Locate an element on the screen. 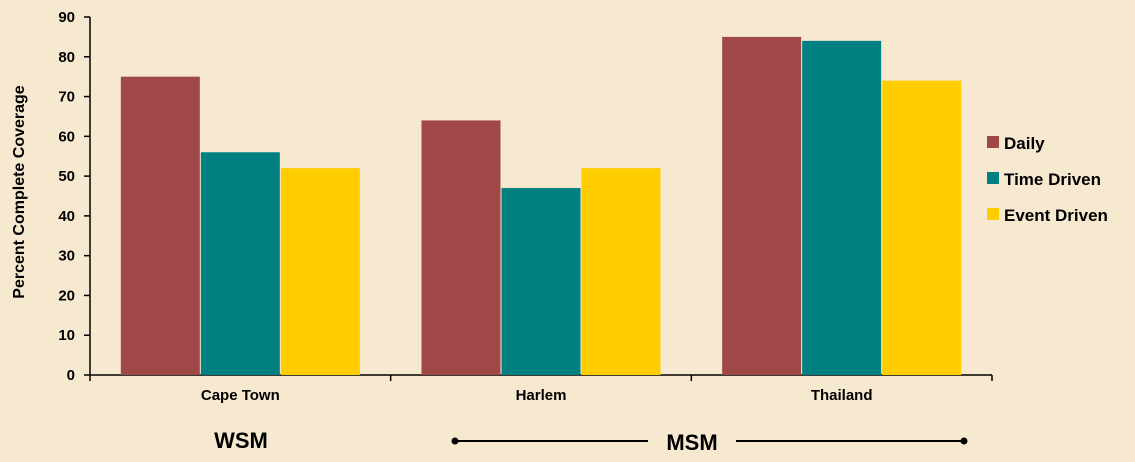 The width and height of the screenshot is (1135, 462). group-labels: WSM MSM is located at coordinates (591, 441).